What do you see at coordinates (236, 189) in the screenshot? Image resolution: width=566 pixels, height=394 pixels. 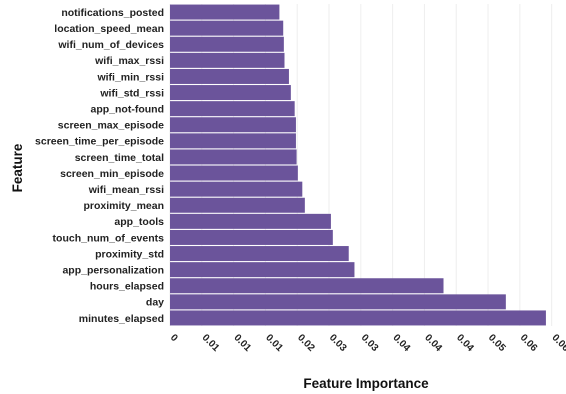 I see `bar-wifi_mean_rssi` at bounding box center [236, 189].